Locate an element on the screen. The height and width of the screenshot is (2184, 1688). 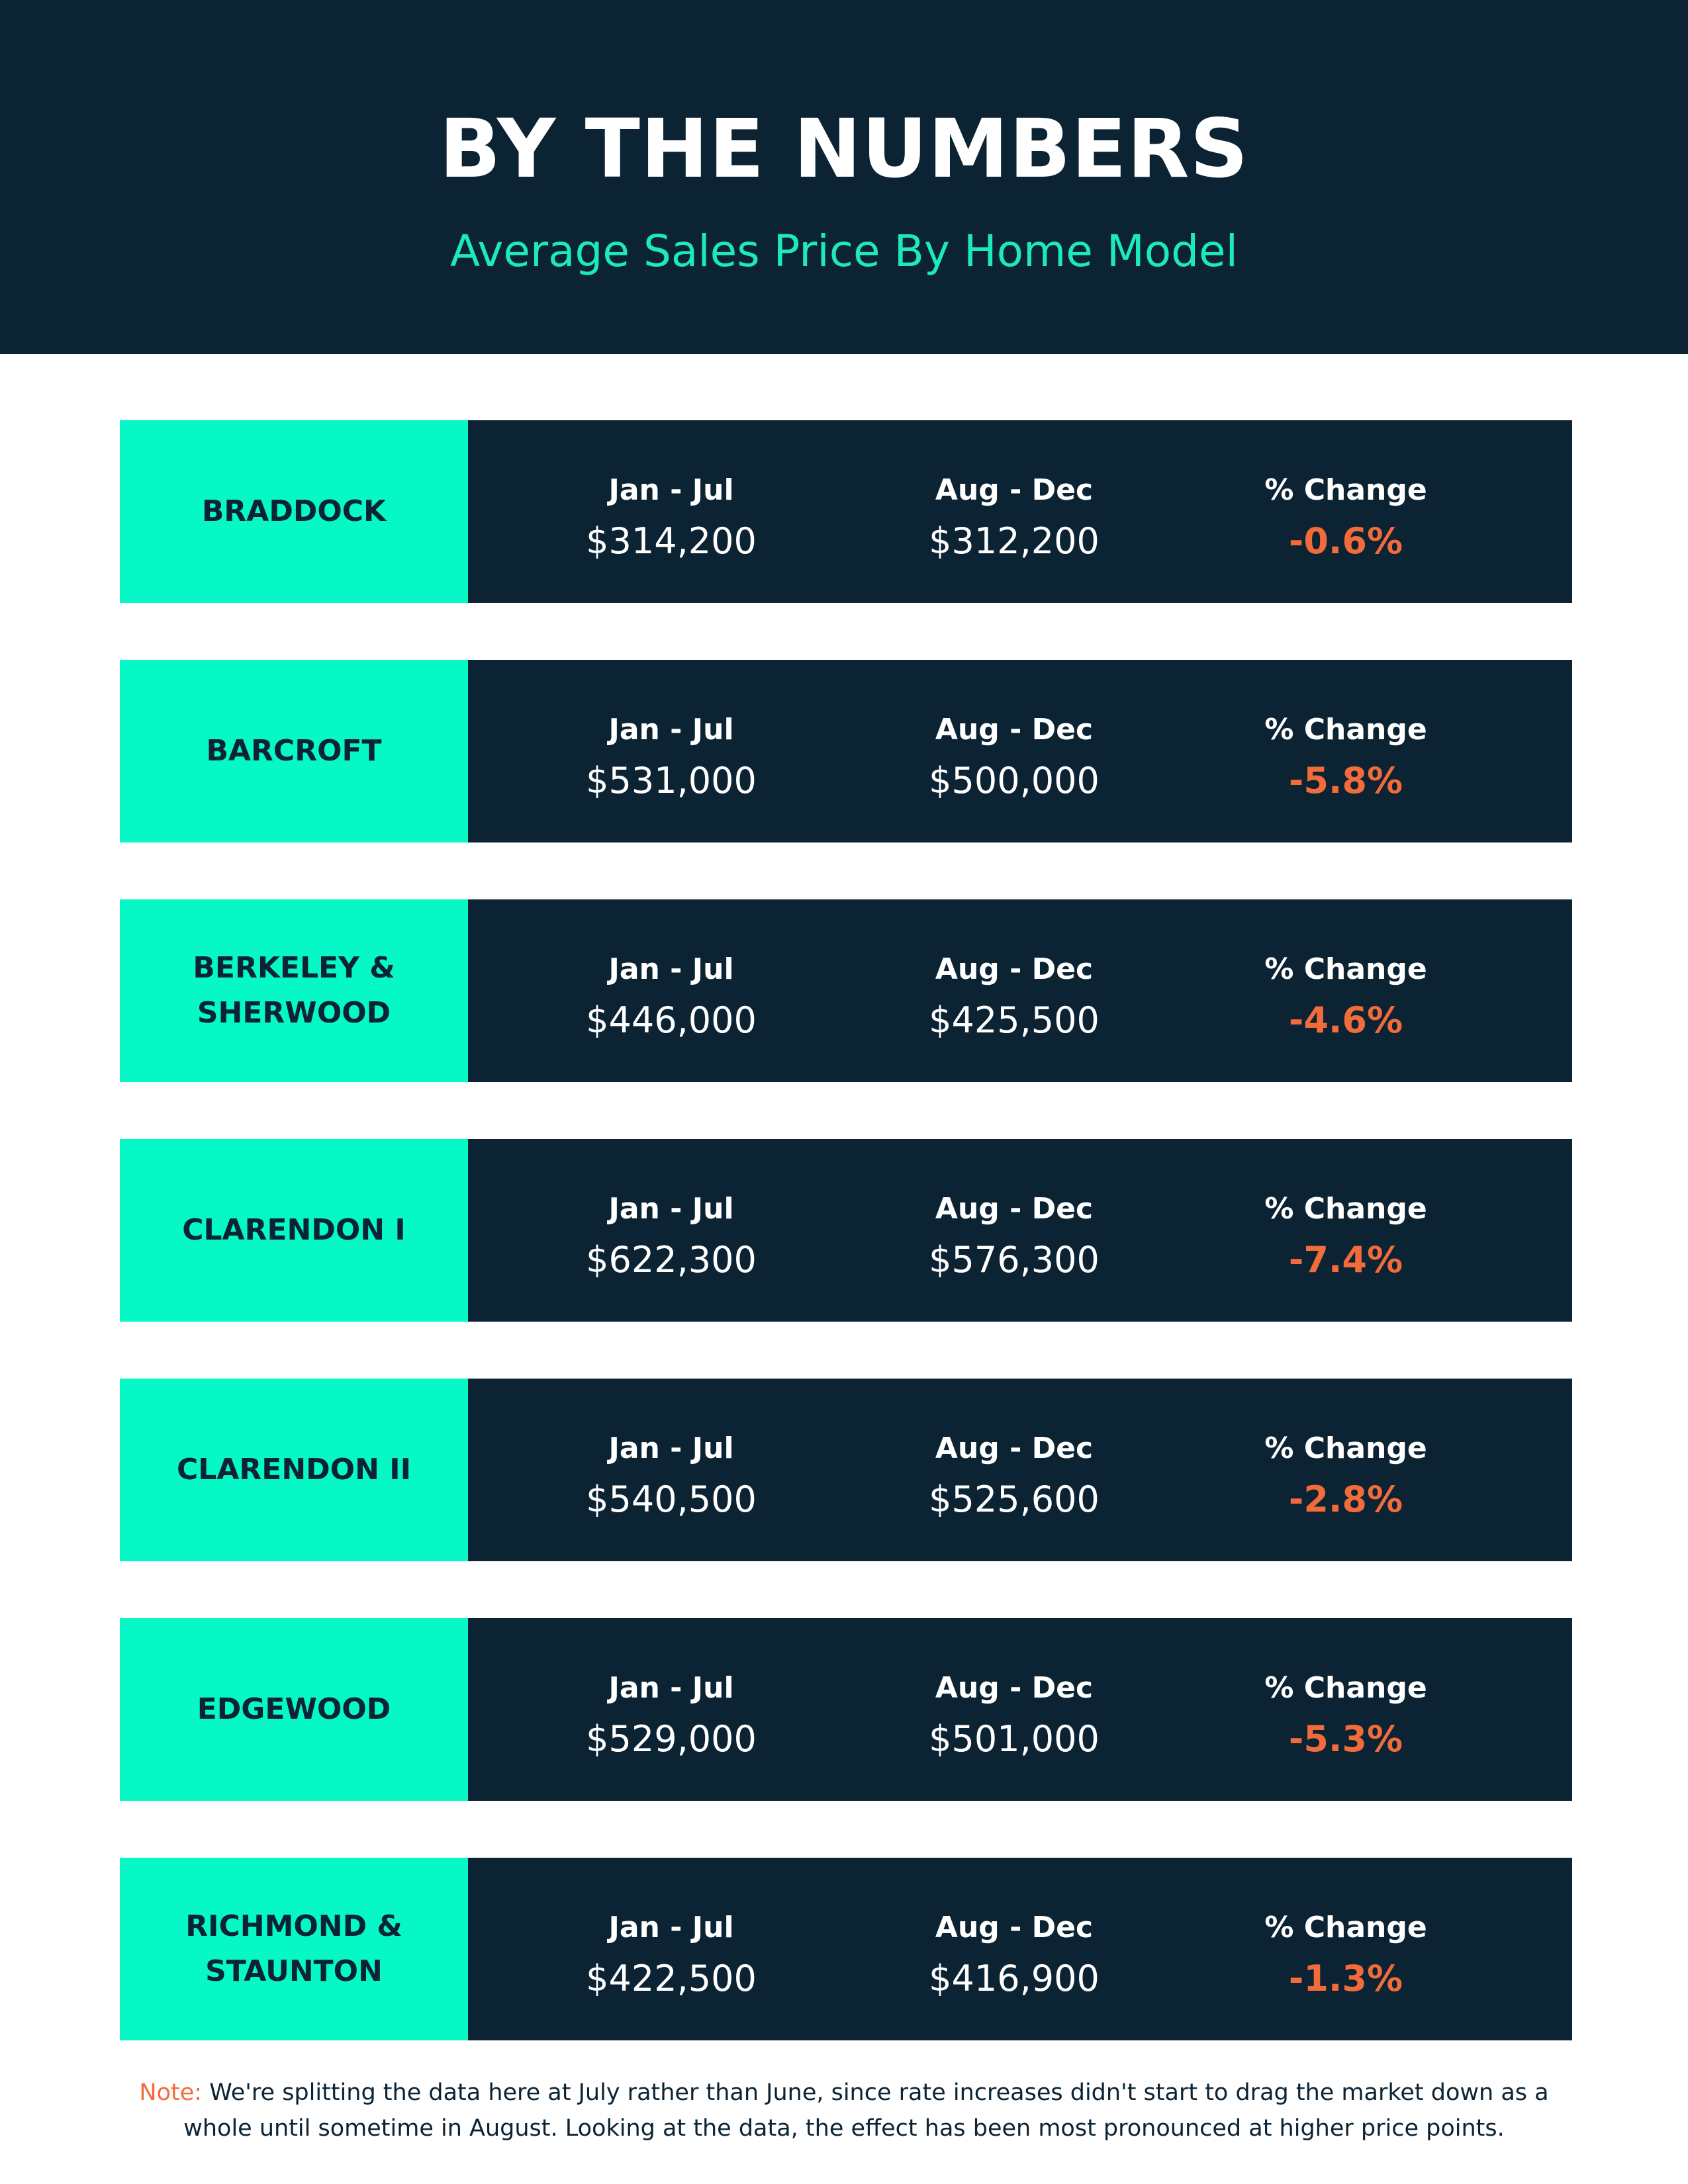
model-name: CLARENDON I is located at coordinates (294, 1230).